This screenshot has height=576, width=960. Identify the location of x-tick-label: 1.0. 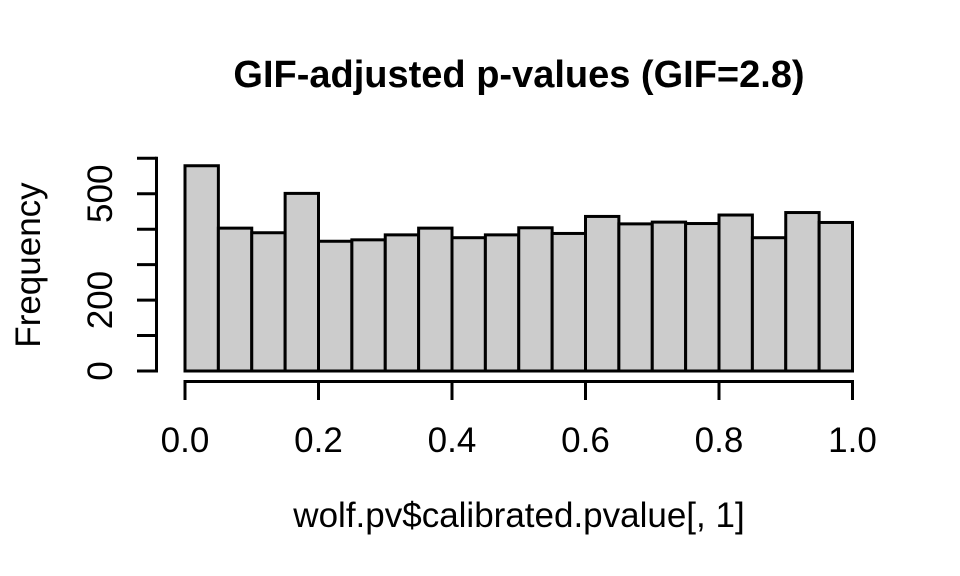
(852, 440).